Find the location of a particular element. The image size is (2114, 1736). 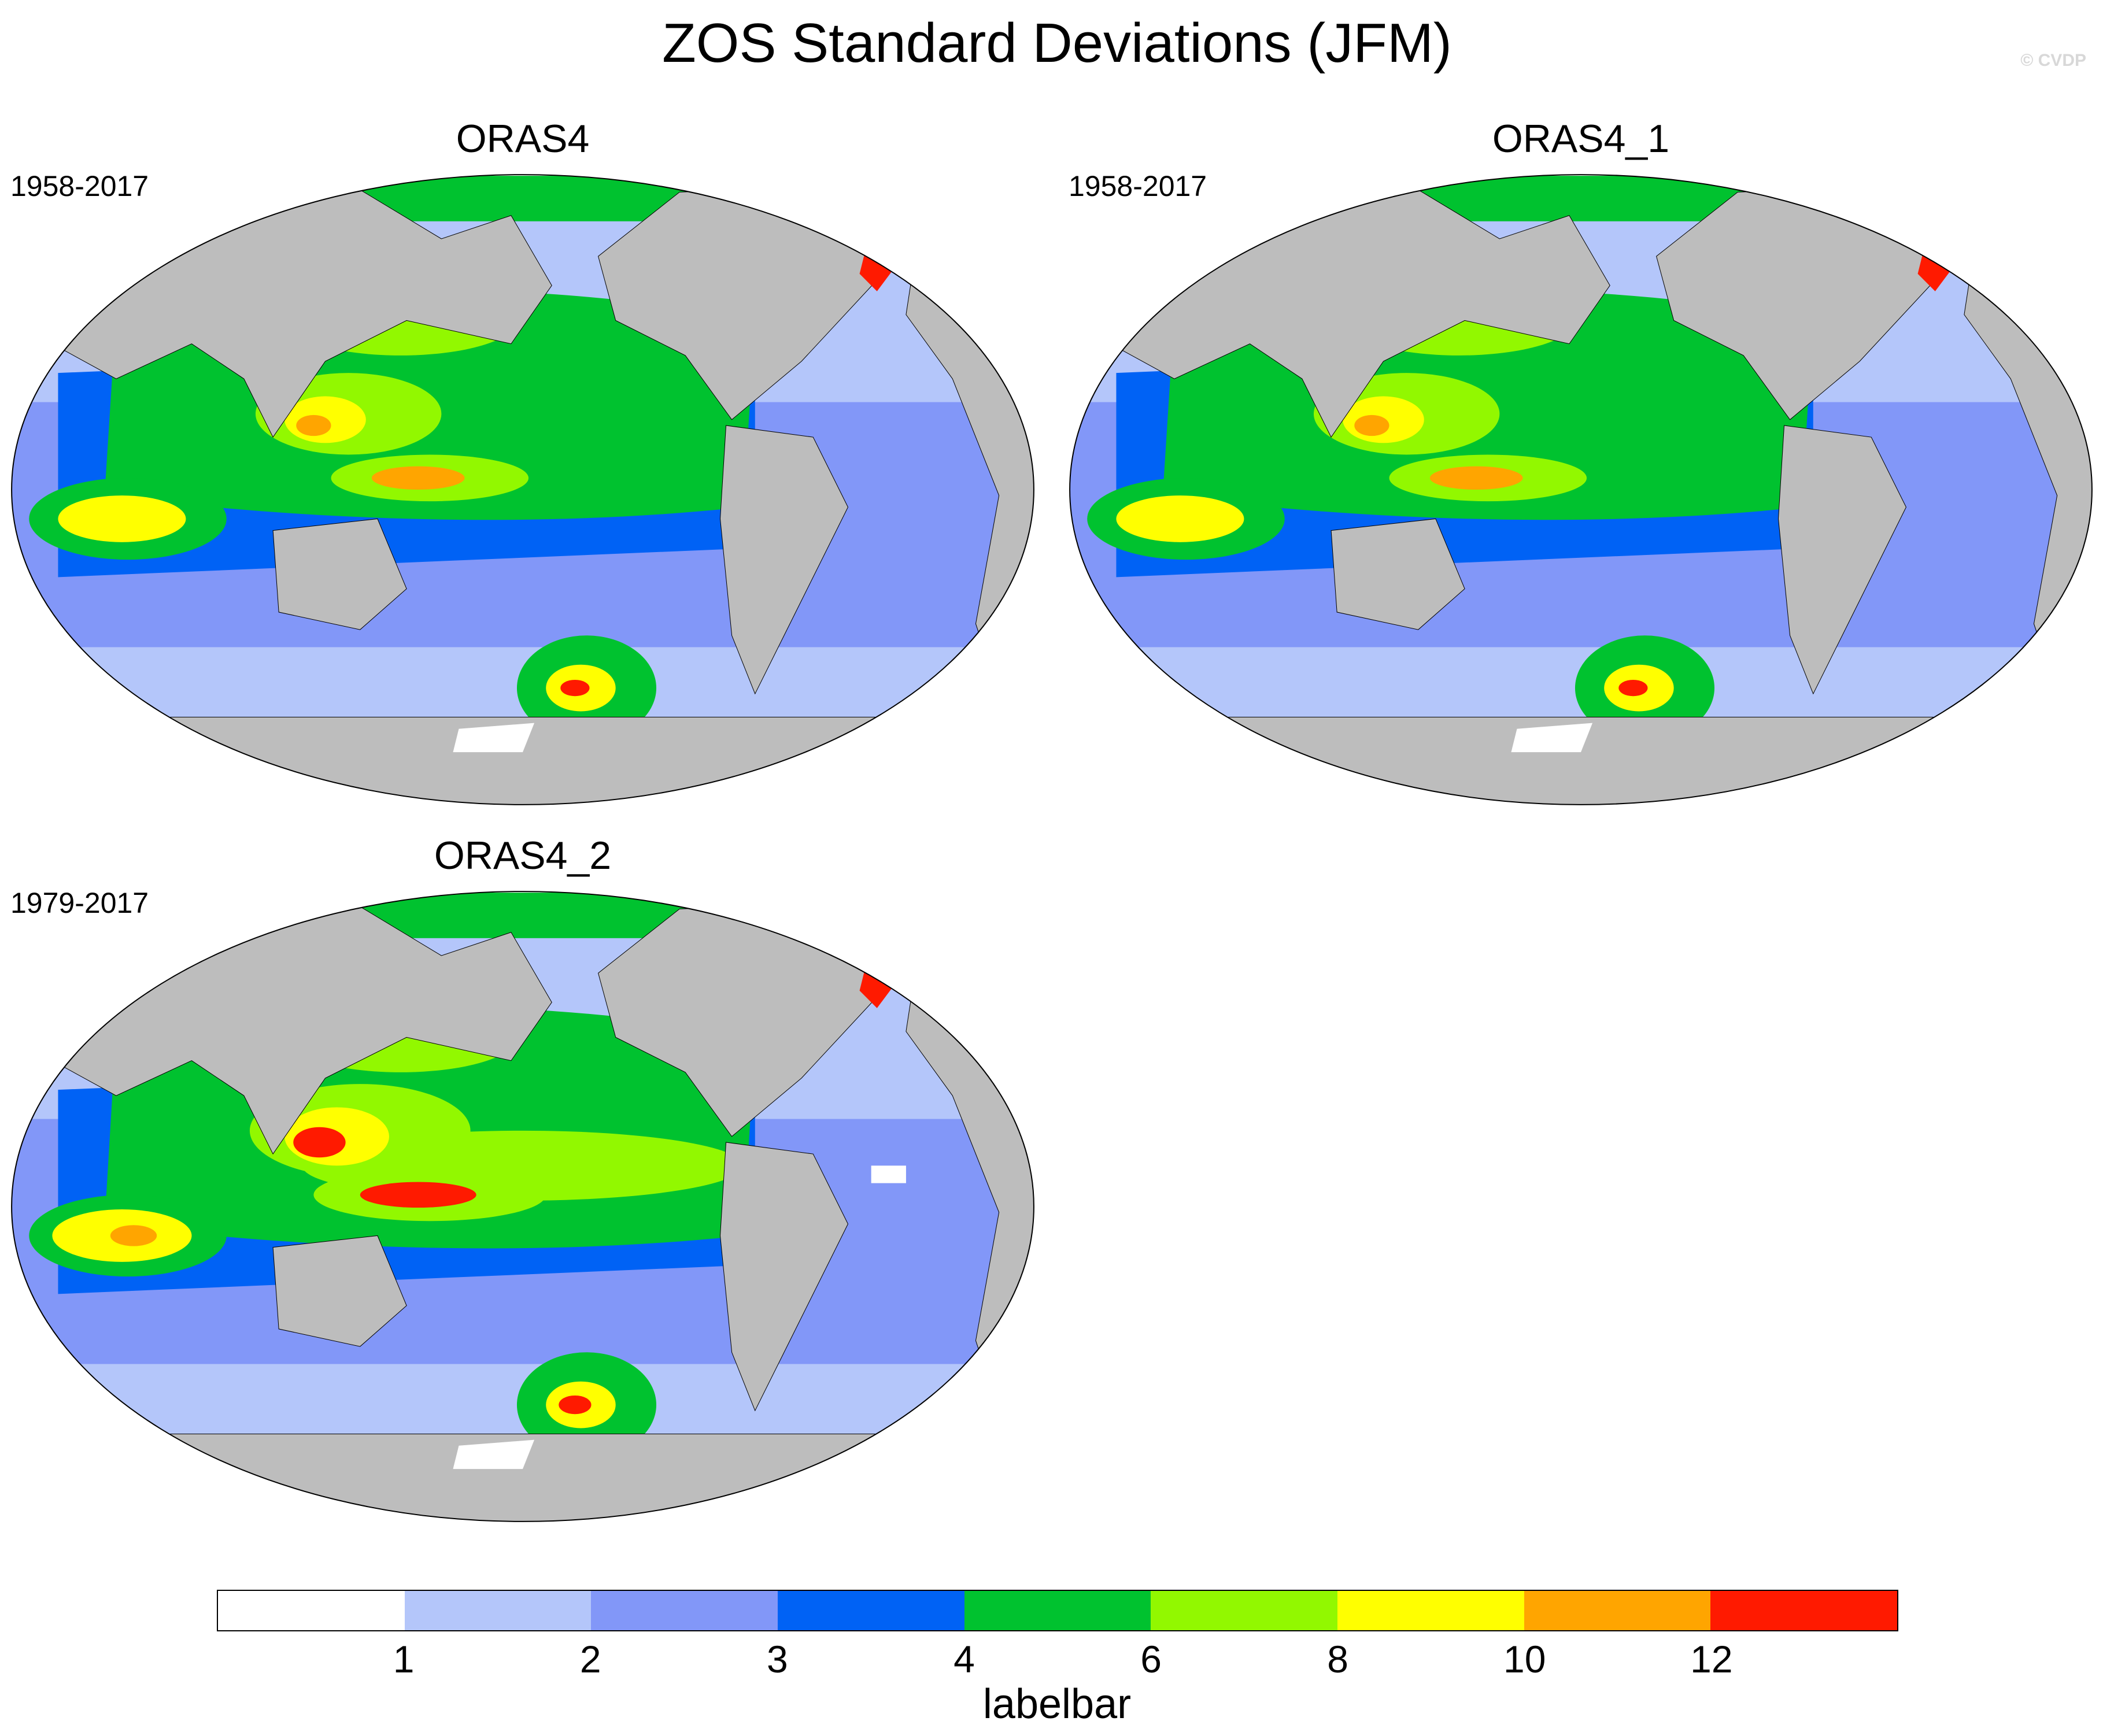

labelbar-tick-label: 2 is located at coordinates (590, 1659).